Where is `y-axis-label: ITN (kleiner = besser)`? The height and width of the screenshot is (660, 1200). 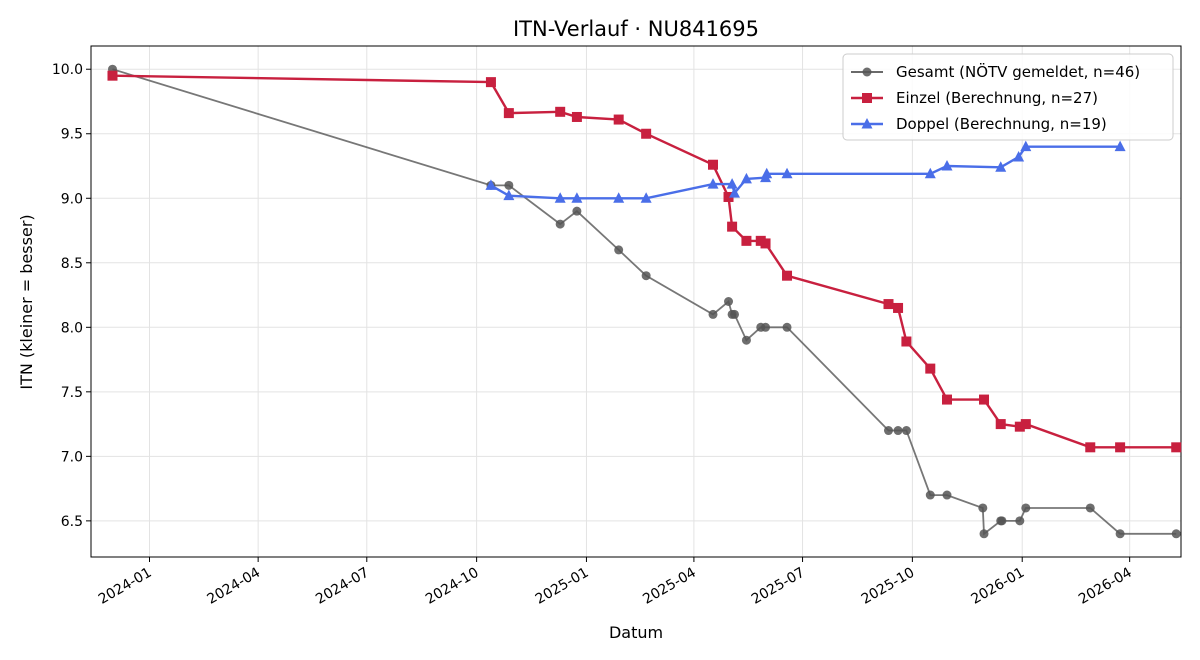
y-axis-label: ITN (kleiner = besser) is located at coordinates (26, 301).